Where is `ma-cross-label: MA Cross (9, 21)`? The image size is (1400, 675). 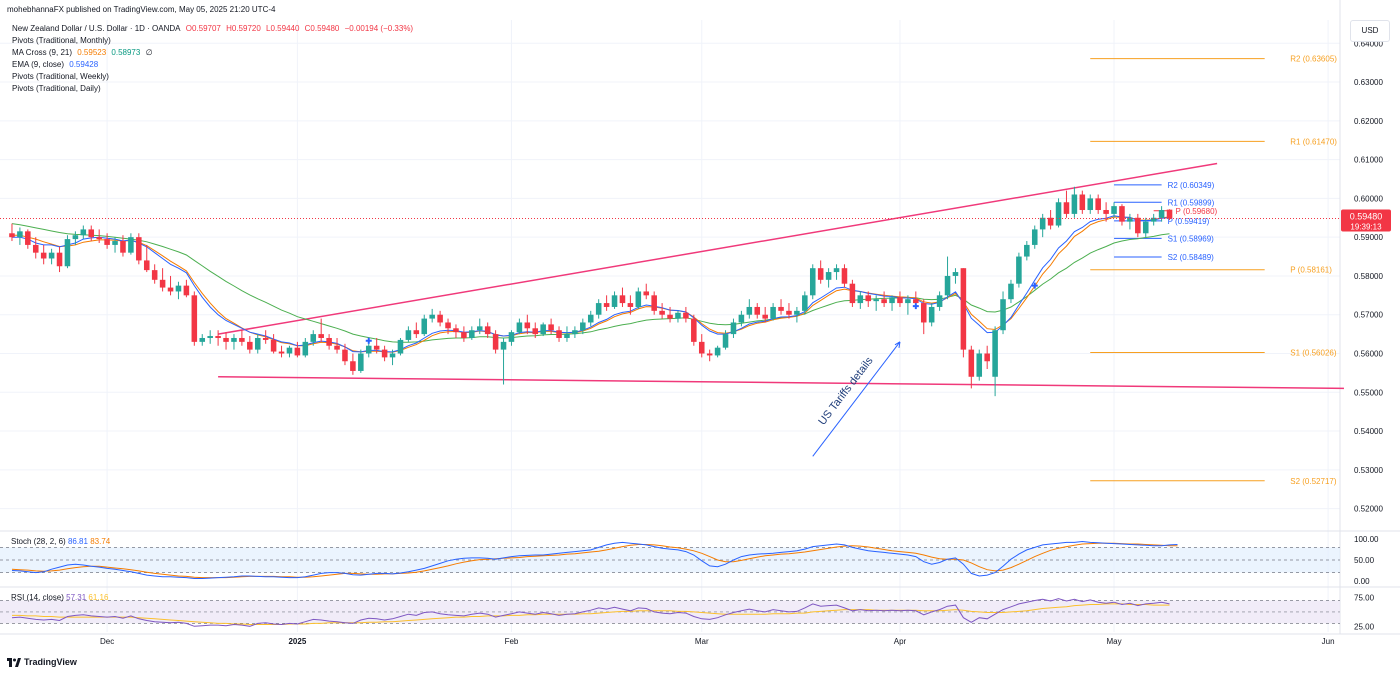 ma-cross-label: MA Cross (9, 21) is located at coordinates (42, 52).